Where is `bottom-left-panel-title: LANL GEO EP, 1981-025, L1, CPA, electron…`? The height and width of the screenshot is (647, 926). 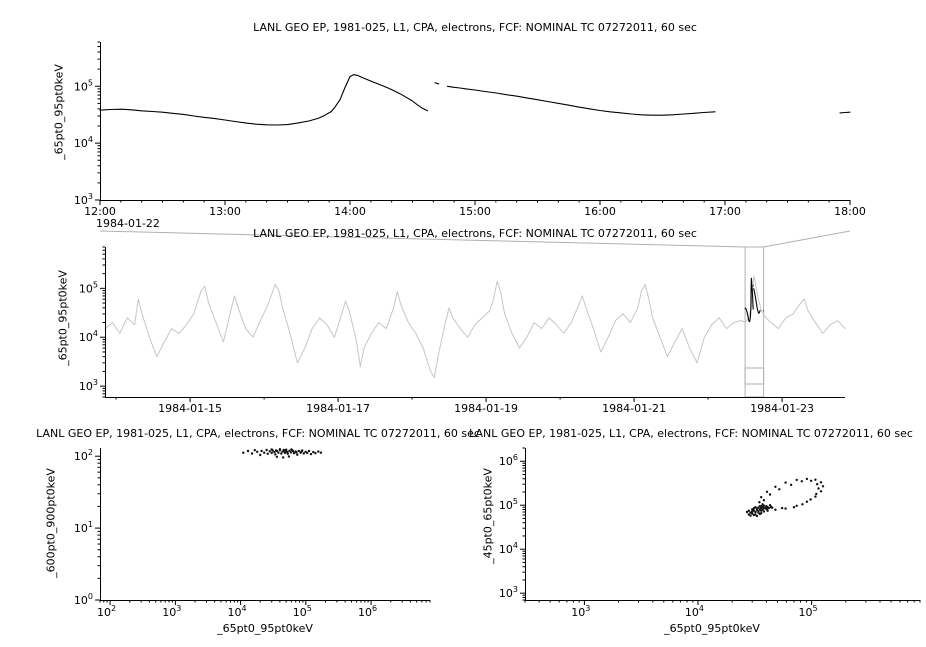 bottom-left-panel-title: LANL GEO EP, 1981-025, L1, CPA, electron… is located at coordinates (258, 433).